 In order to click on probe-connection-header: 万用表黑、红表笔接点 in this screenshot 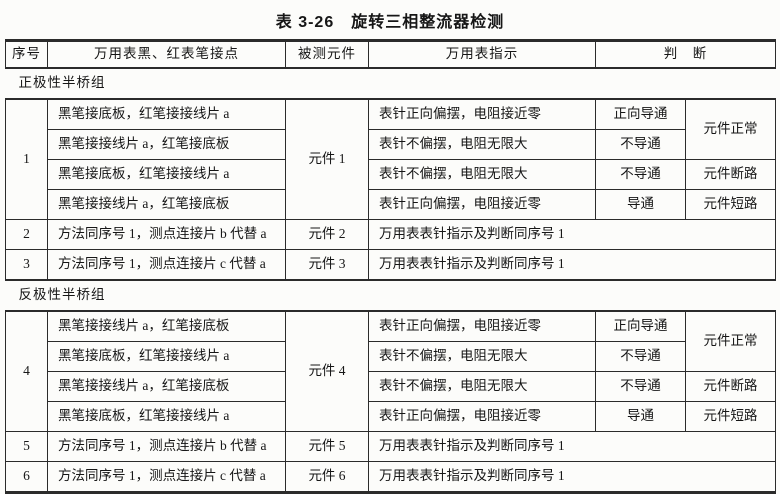, I will do `click(166, 54)`.